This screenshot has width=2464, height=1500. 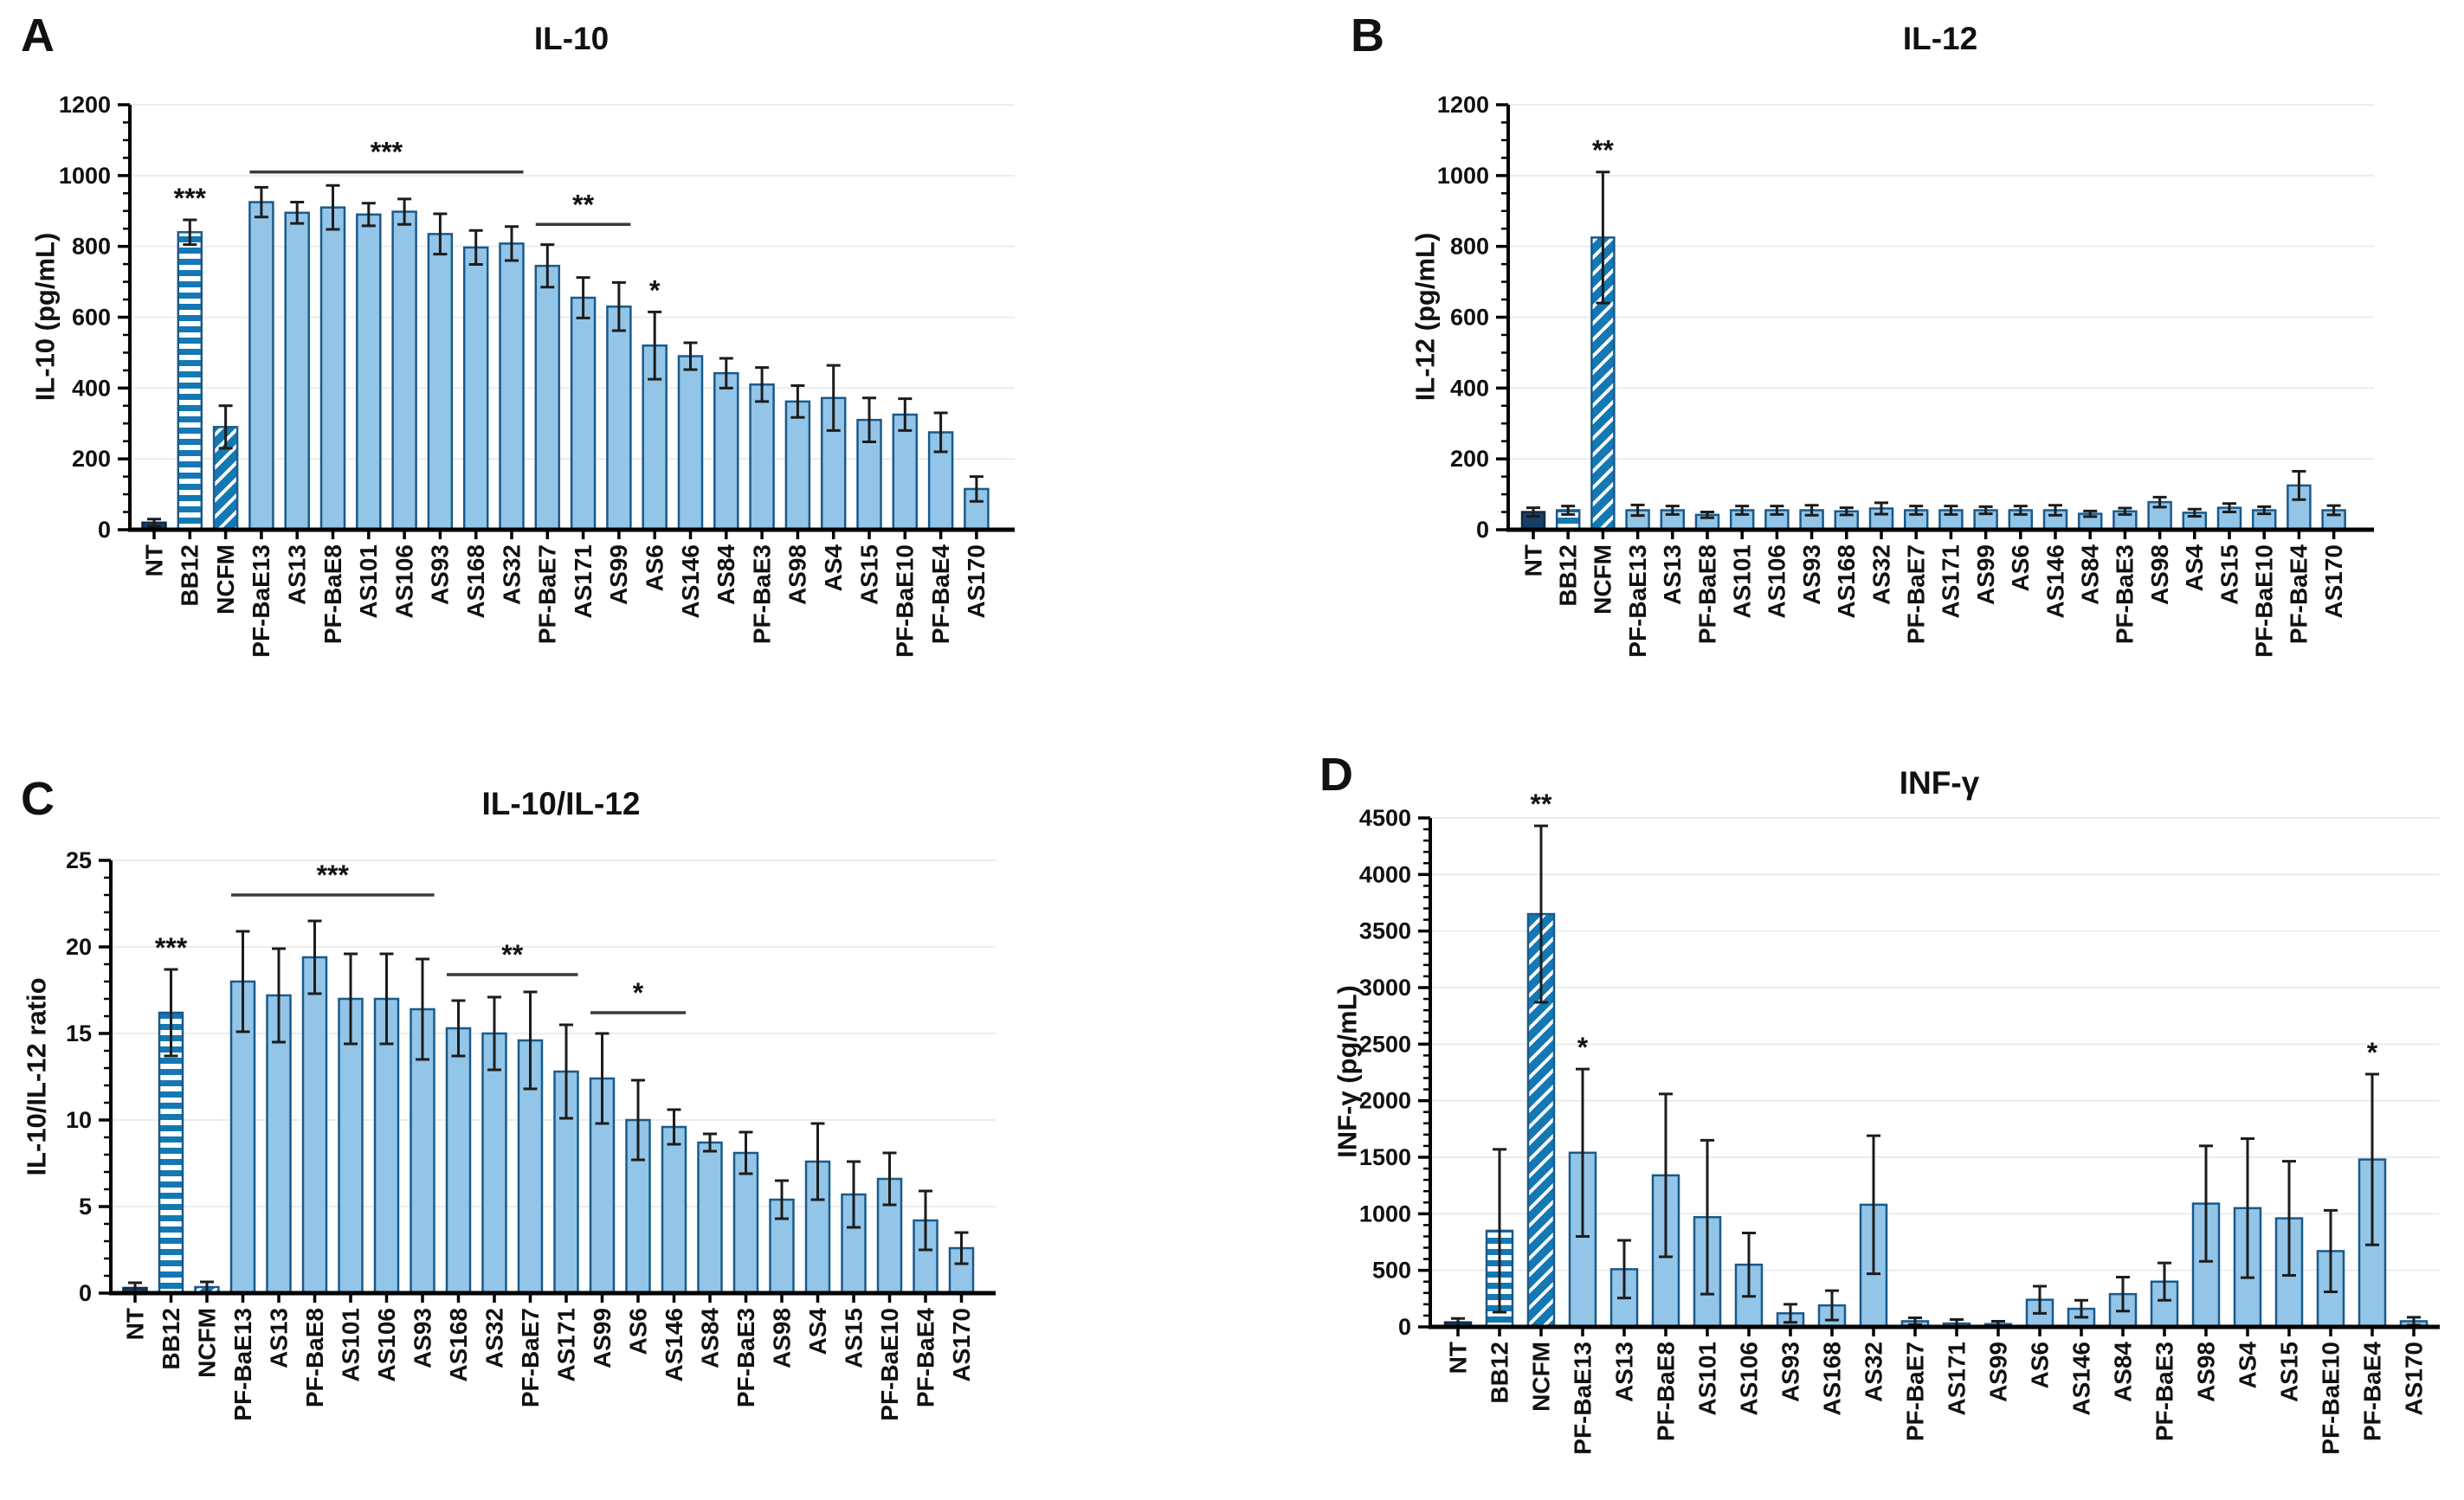 What do you see at coordinates (1706, 594) in the screenshot?
I see `category-label: PF-BaE8` at bounding box center [1706, 594].